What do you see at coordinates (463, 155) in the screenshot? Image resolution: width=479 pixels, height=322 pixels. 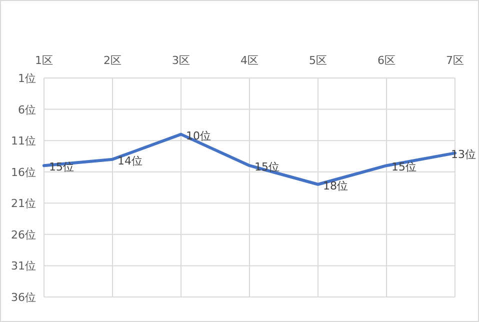 I see `data-label: 13位` at bounding box center [463, 155].